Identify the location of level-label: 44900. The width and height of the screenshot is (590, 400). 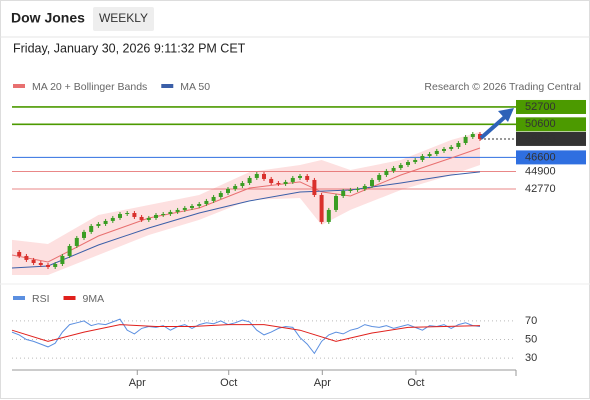
(540, 171).